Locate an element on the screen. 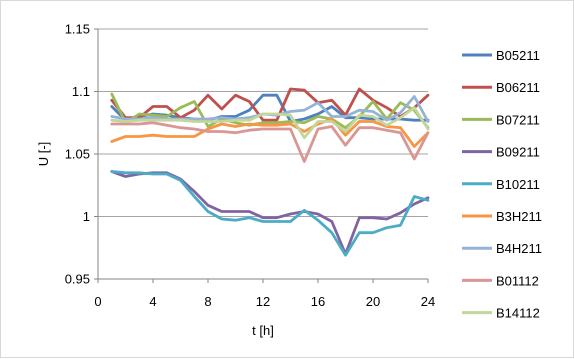  x-tick-label: 0 is located at coordinates (97, 301).